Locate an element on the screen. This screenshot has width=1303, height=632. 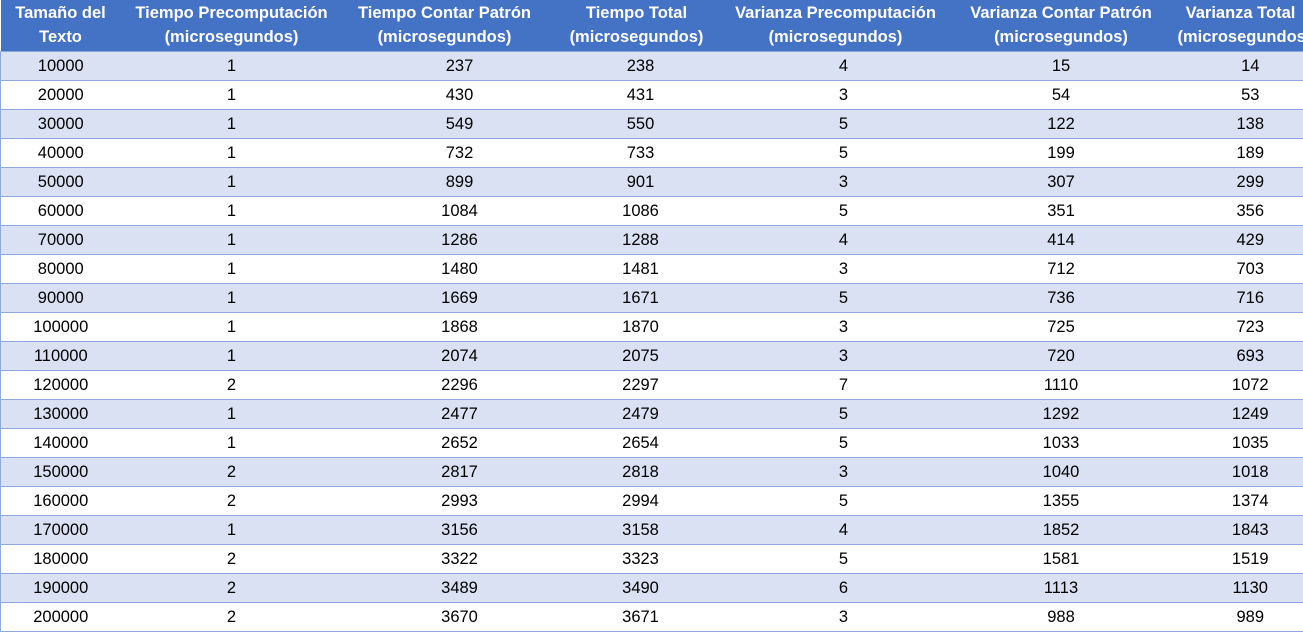
count-pattern-variance-cell: 199 is located at coordinates (1061, 153).